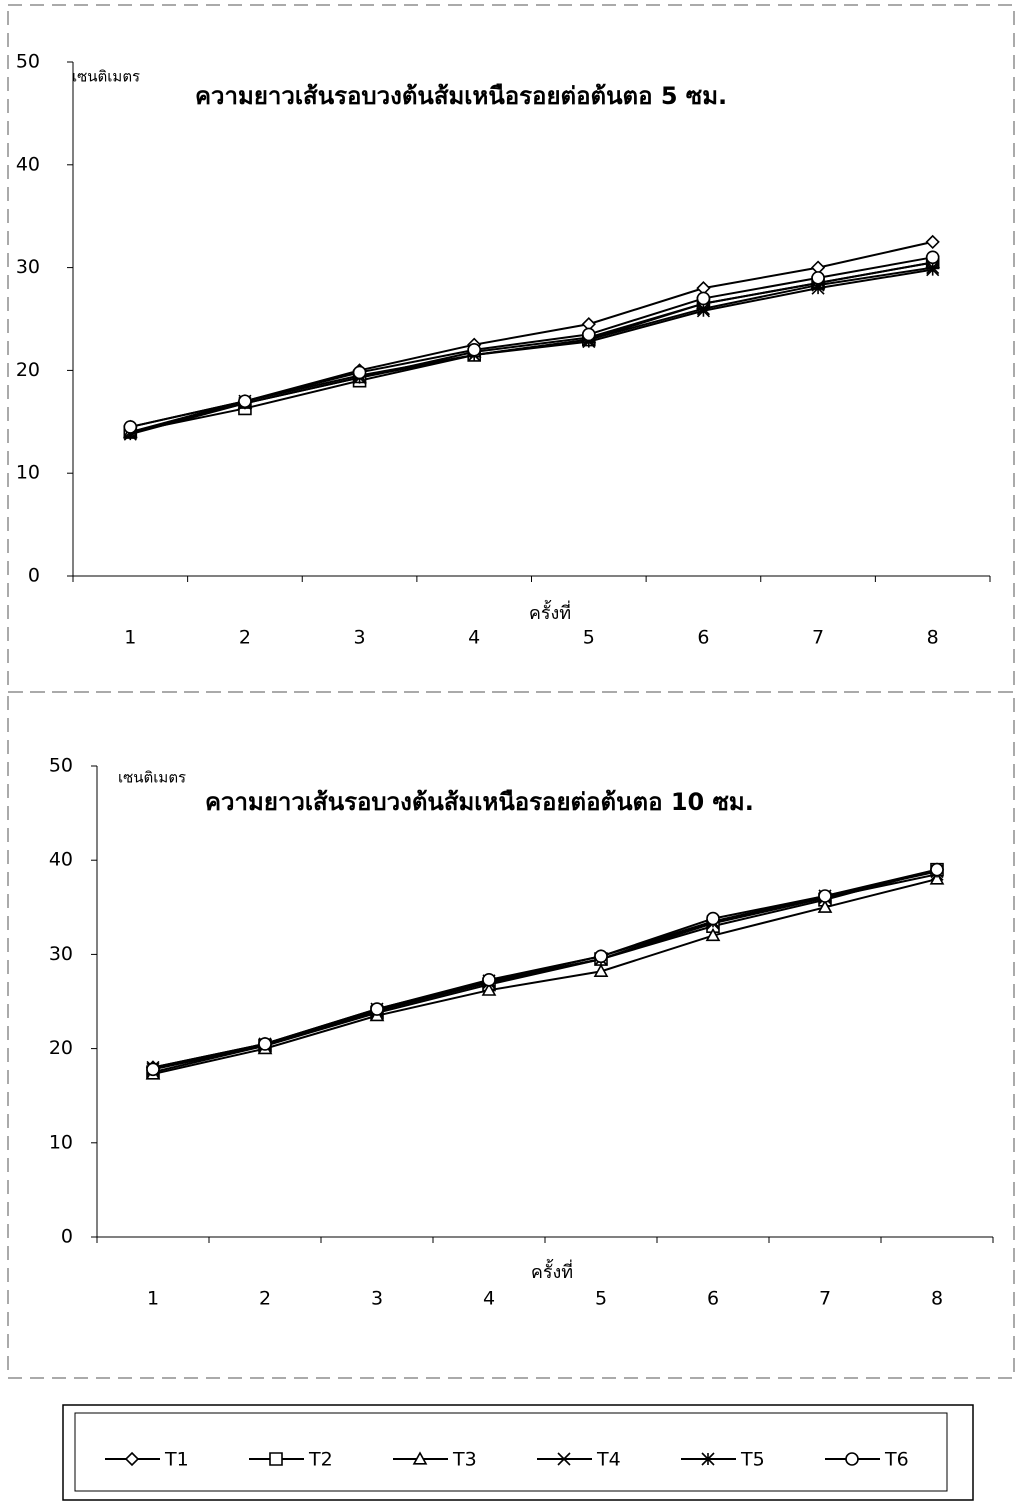 The height and width of the screenshot is (1507, 1016). Describe the element at coordinates (464, 1460) in the screenshot. I see `legend-label: T3` at that location.